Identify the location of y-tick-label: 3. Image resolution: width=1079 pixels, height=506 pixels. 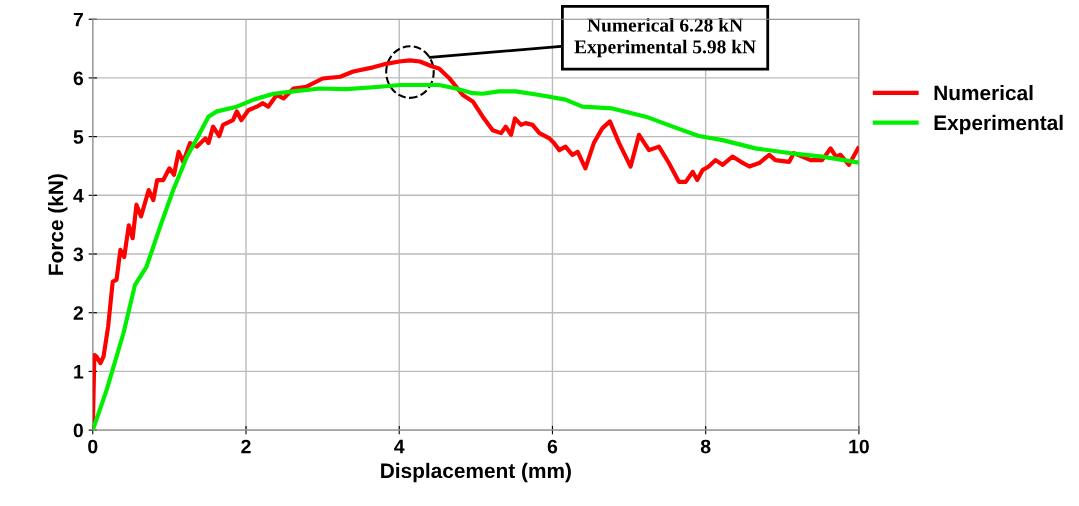
(78, 254).